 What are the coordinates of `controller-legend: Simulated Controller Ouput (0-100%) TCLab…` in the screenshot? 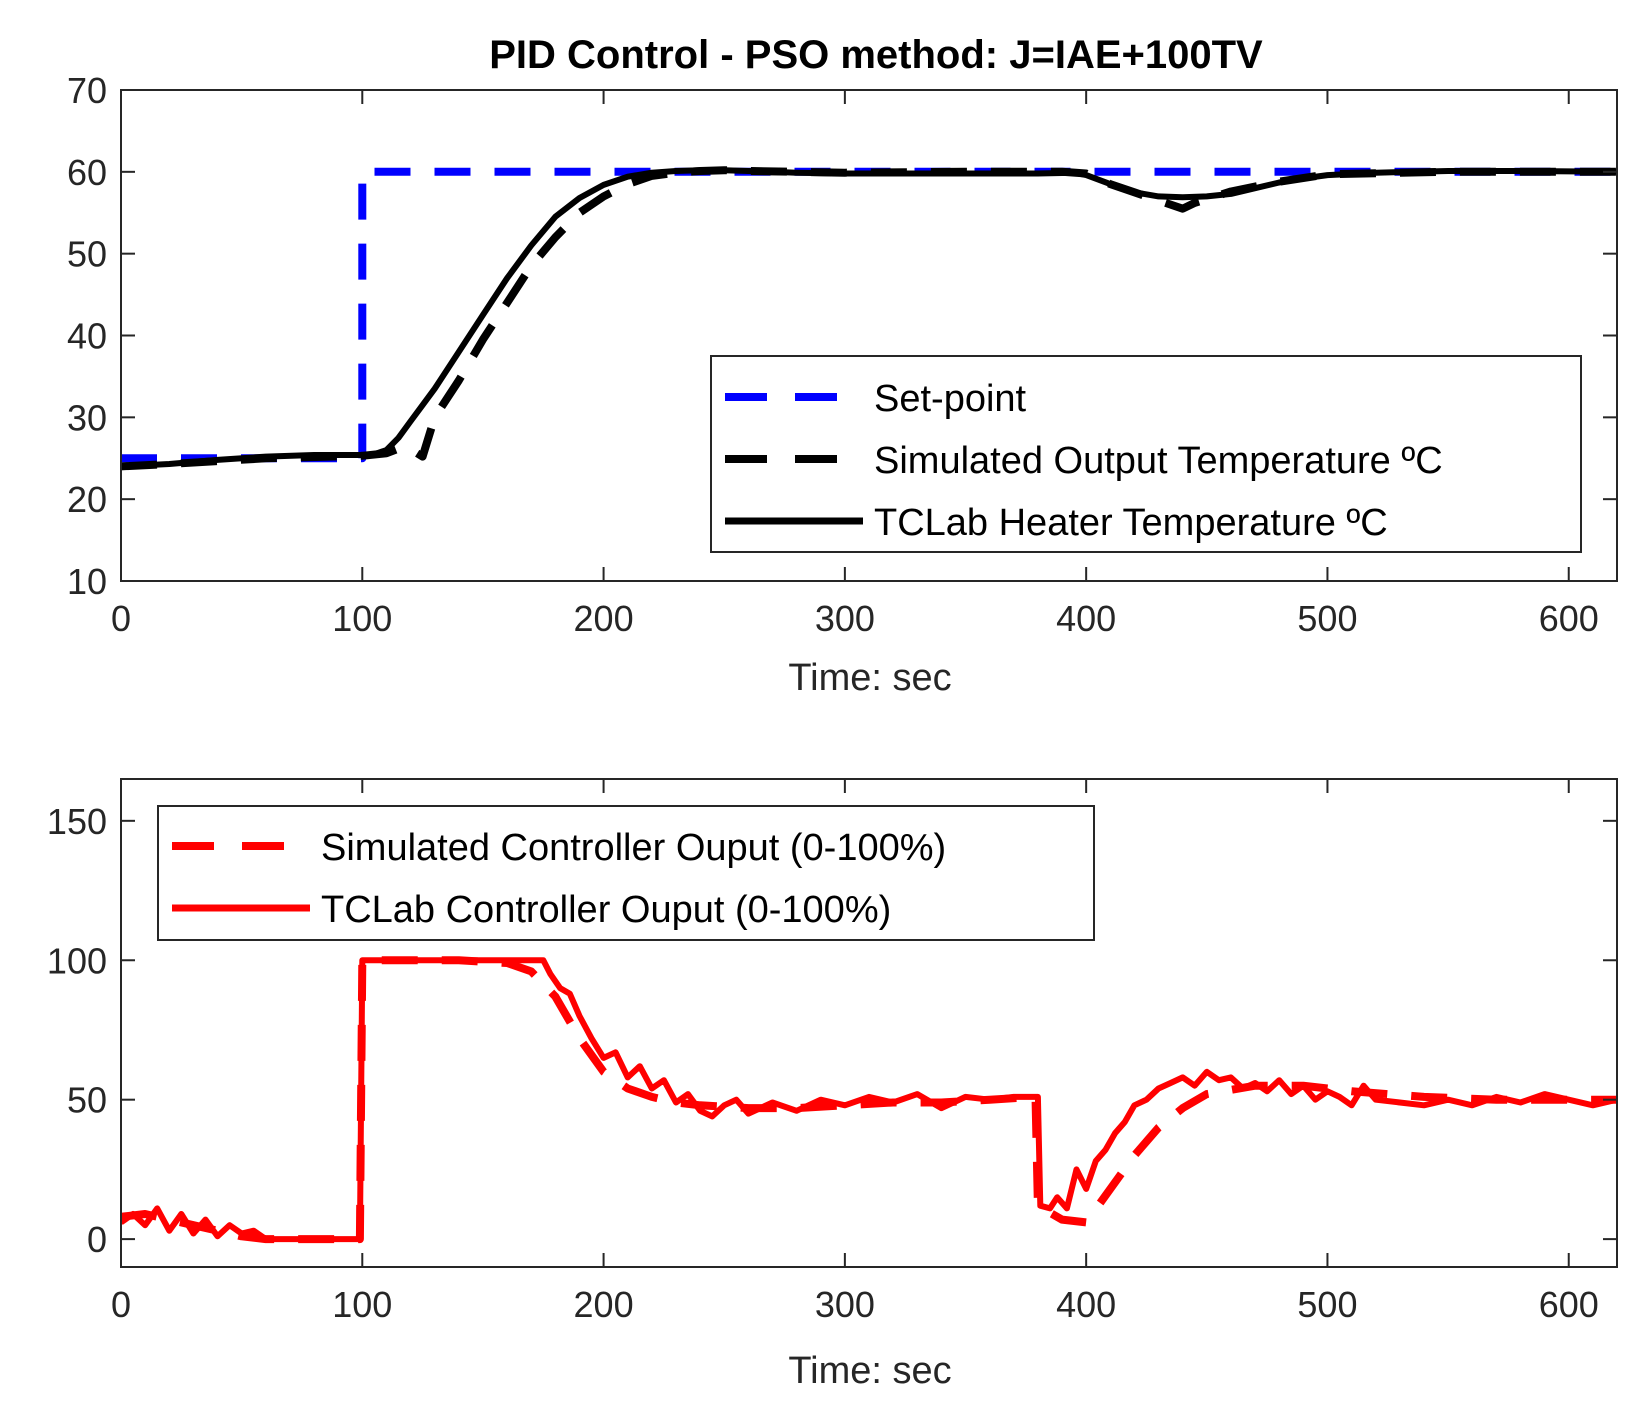 It's located at (626, 873).